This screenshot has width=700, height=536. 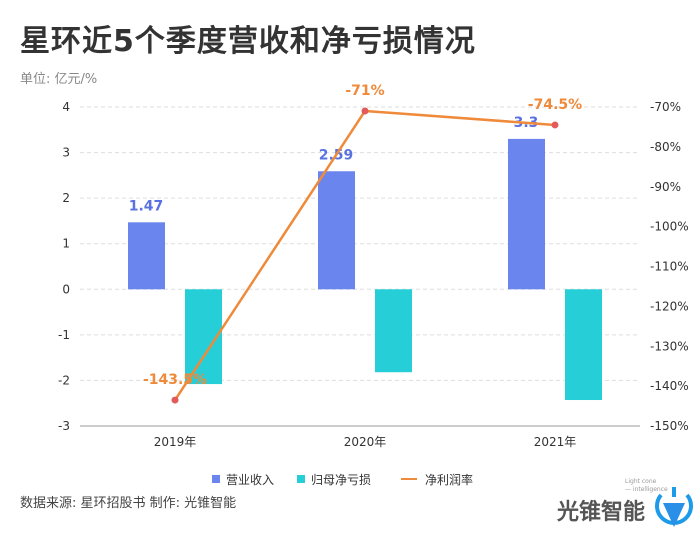 I want to click on unit-label: 单位: 亿元/%, so click(x=59, y=79).